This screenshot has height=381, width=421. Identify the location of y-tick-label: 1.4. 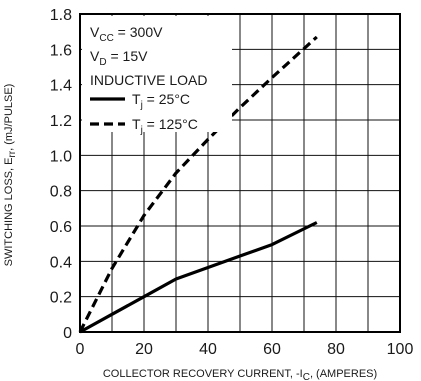
(61, 86).